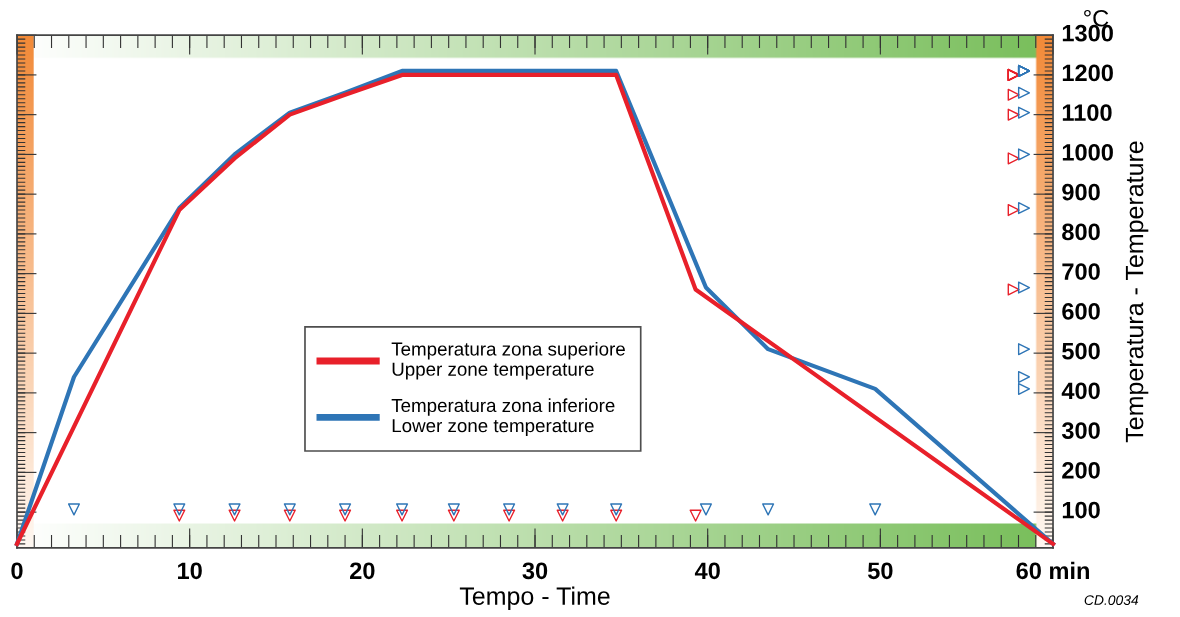  What do you see at coordinates (534, 598) in the screenshot?
I see `x-axis-title: Tempo - Time` at bounding box center [534, 598].